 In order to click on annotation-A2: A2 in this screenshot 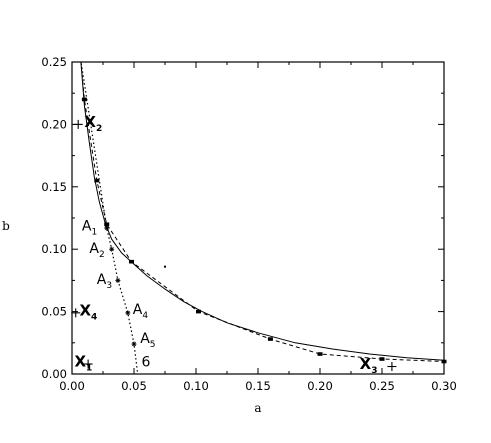, I will do `click(96, 250)`.